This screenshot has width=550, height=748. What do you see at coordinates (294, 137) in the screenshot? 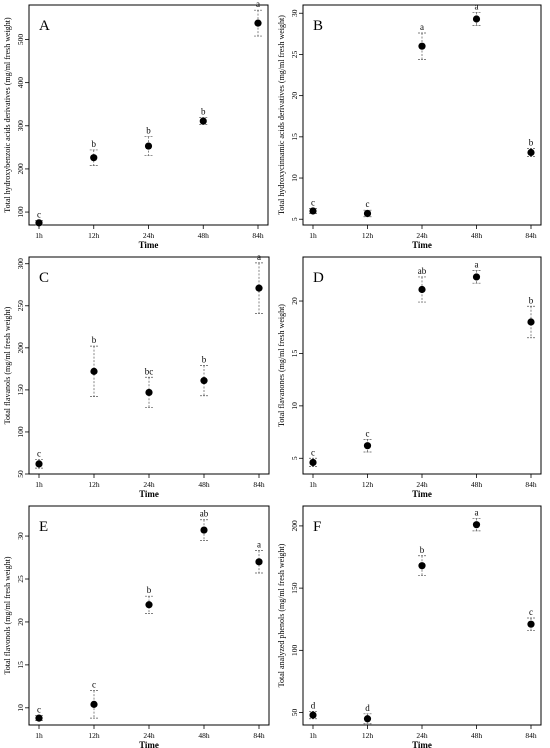
I see `y-tick-label: 15` at bounding box center [294, 137].